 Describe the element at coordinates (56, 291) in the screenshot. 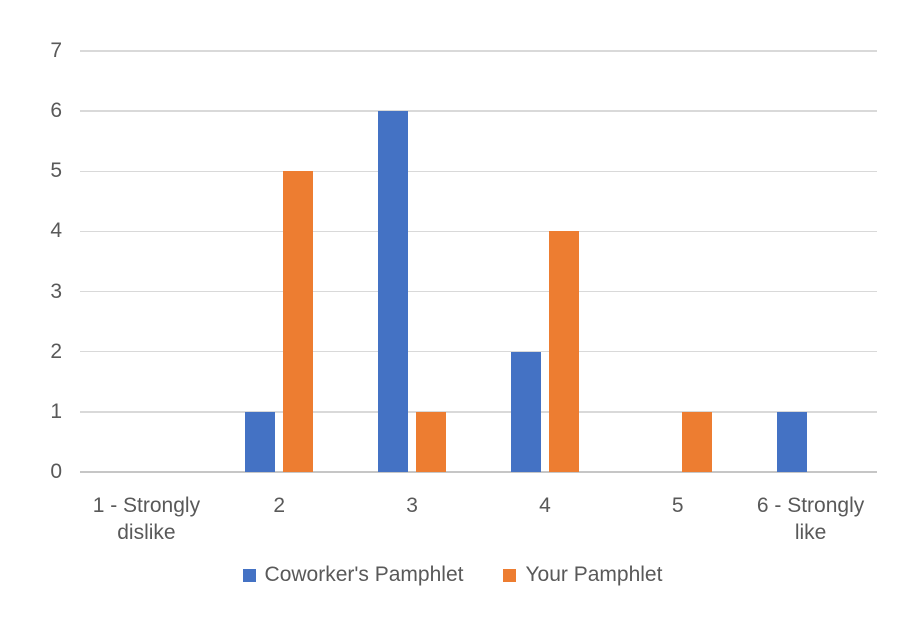

I see `y-tick-label: 3` at that location.